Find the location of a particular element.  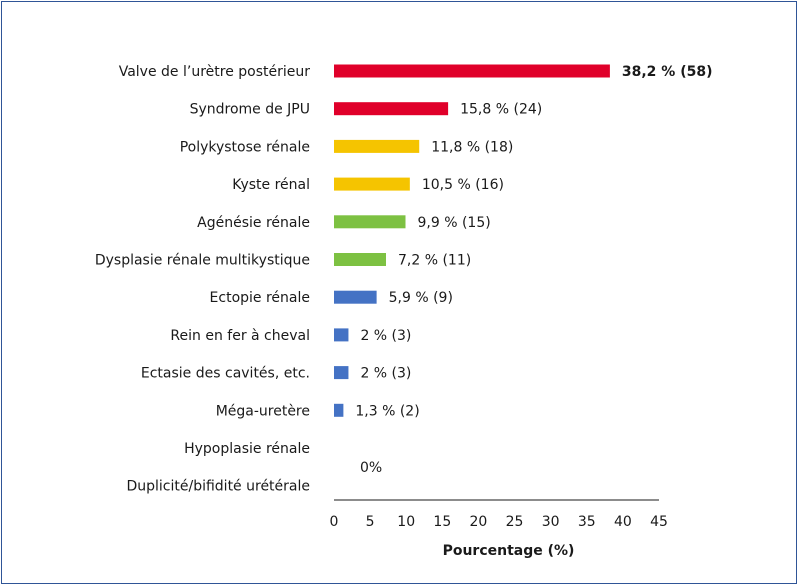

category-label: Rein en fer à cheval is located at coordinates (240, 336).